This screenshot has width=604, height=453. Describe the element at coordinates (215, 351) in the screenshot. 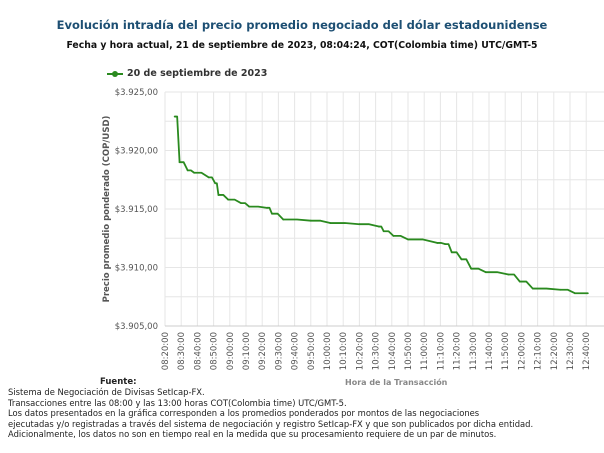

I see `x-tick-label: 08:50:00` at that location.